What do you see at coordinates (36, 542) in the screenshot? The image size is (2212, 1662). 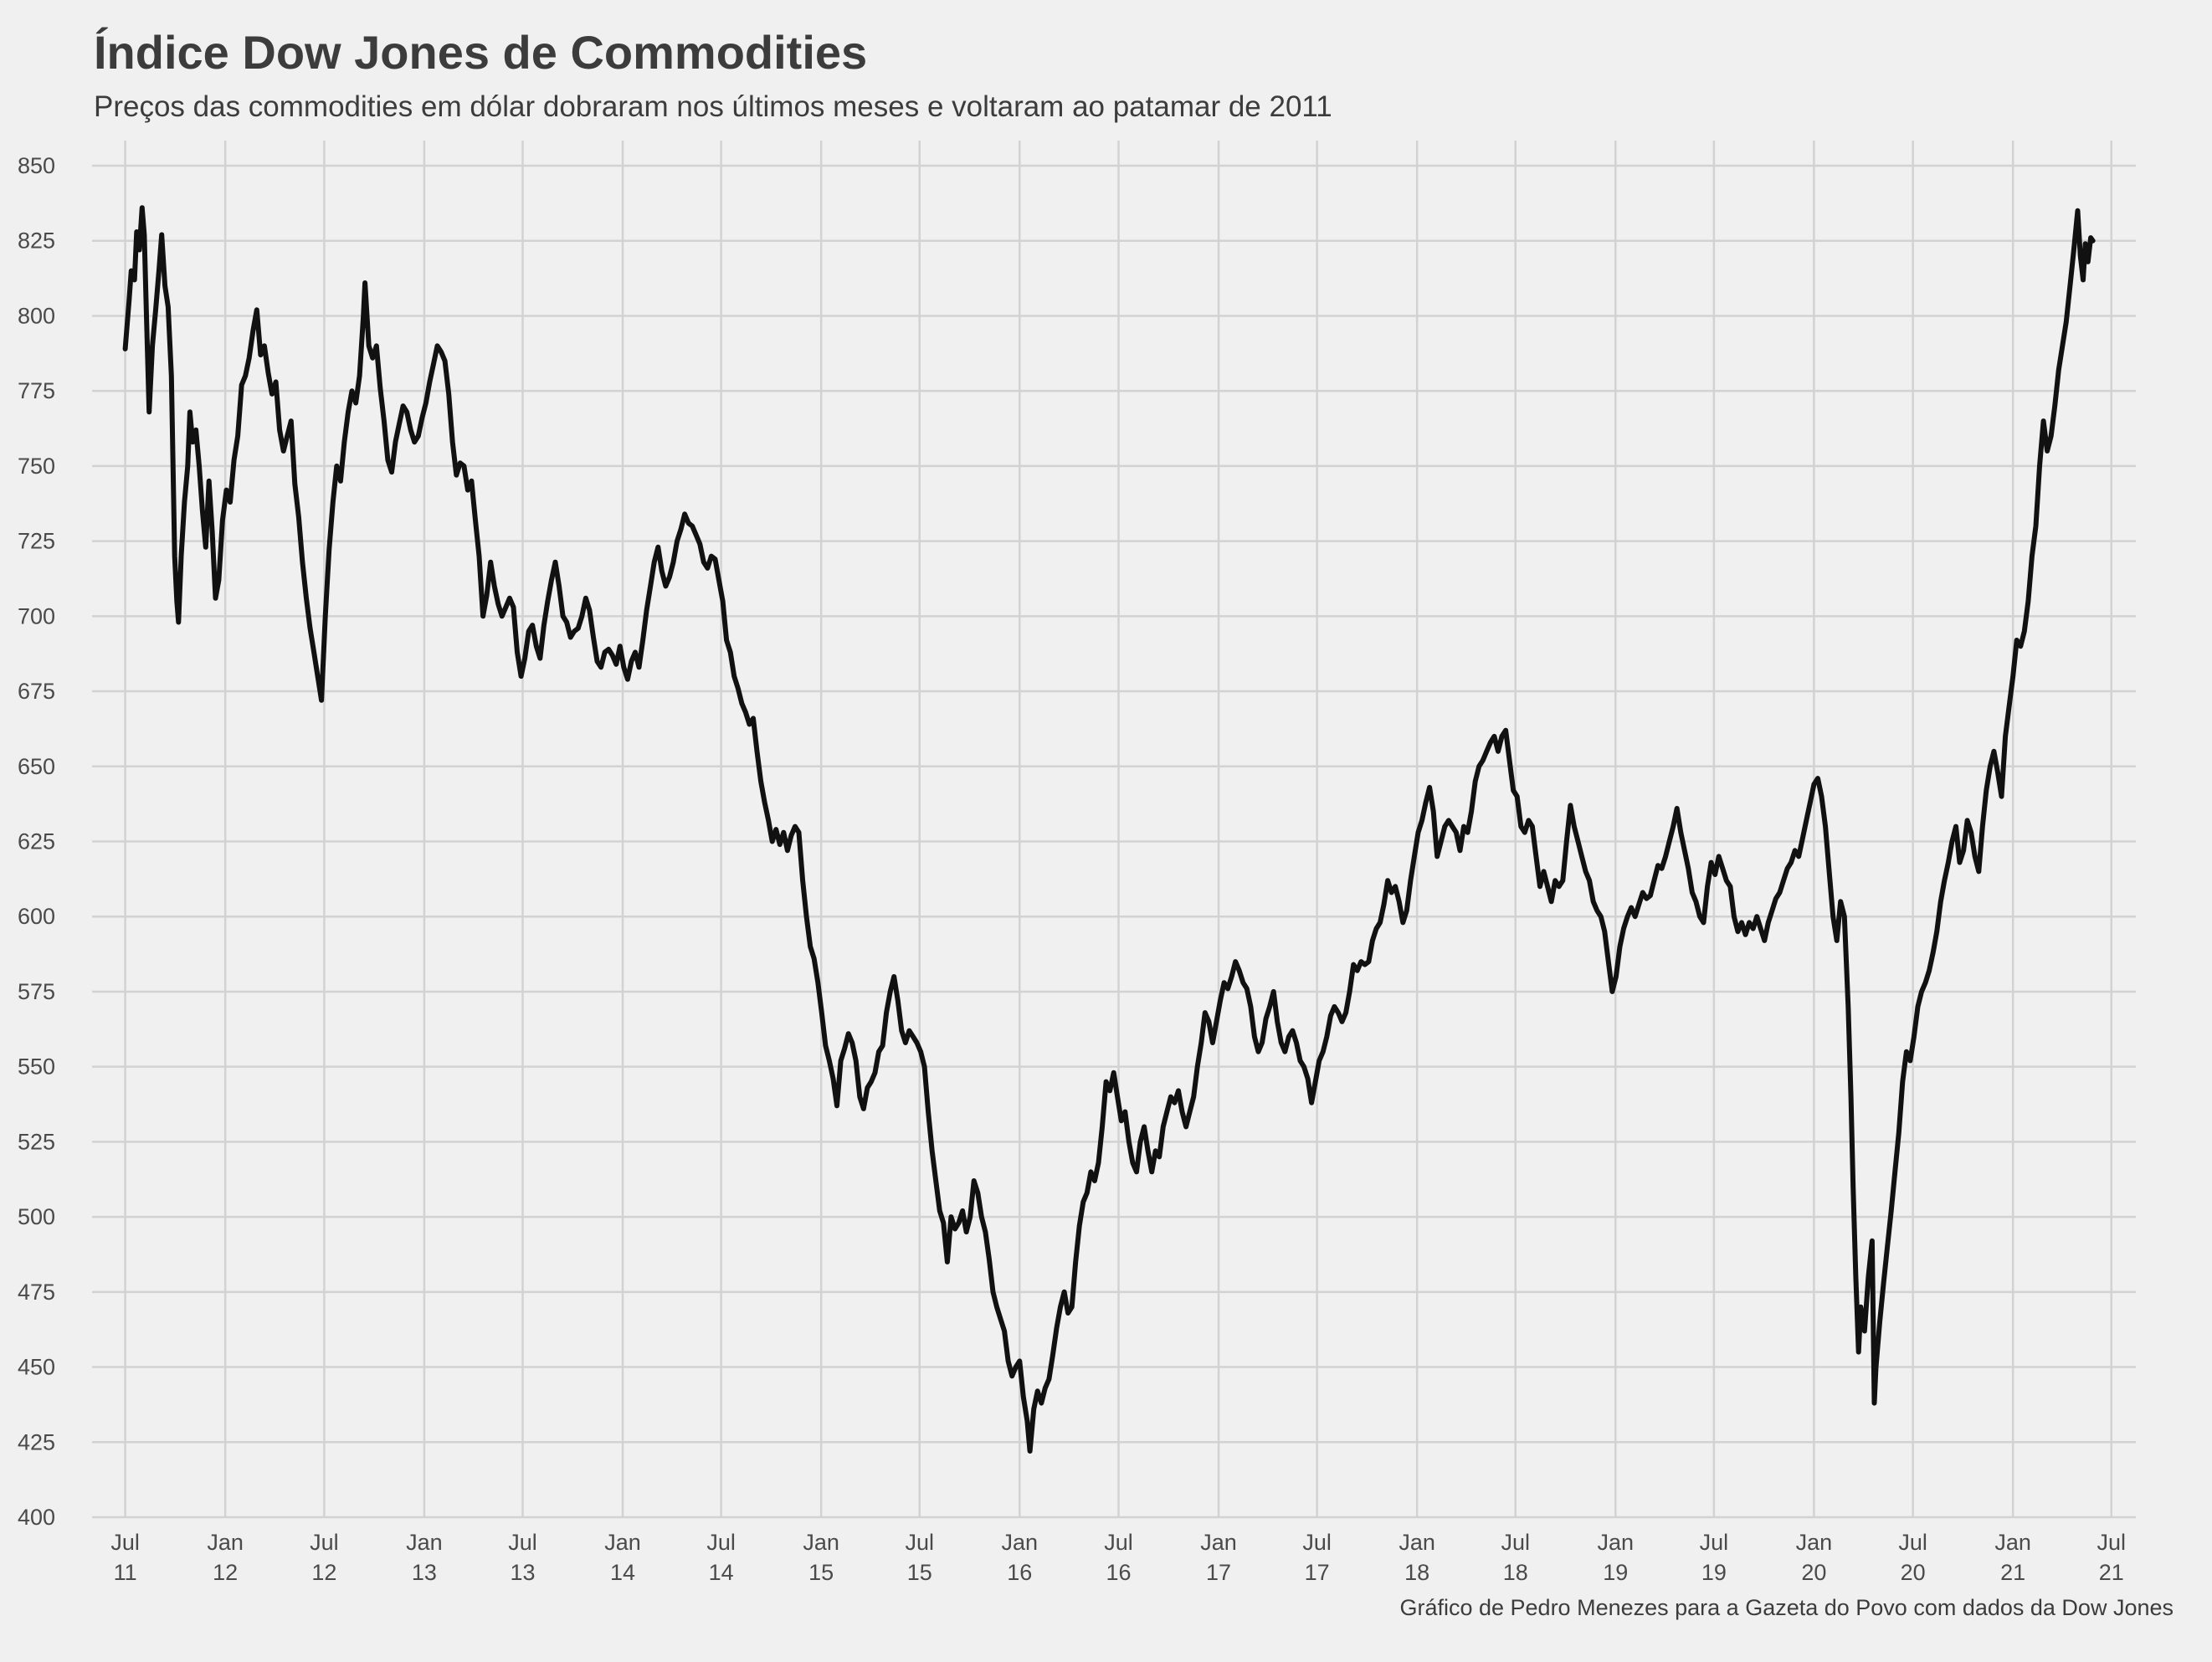 I see `y-tick-label: 725` at bounding box center [36, 542].